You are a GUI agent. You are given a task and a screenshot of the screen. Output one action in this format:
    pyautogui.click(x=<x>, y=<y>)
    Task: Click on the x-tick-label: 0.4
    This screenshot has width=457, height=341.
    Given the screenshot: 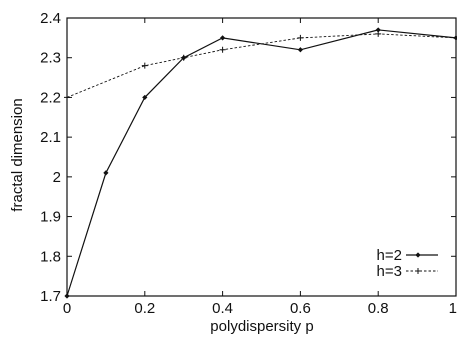 What is the action you would take?
    pyautogui.click(x=222, y=308)
    